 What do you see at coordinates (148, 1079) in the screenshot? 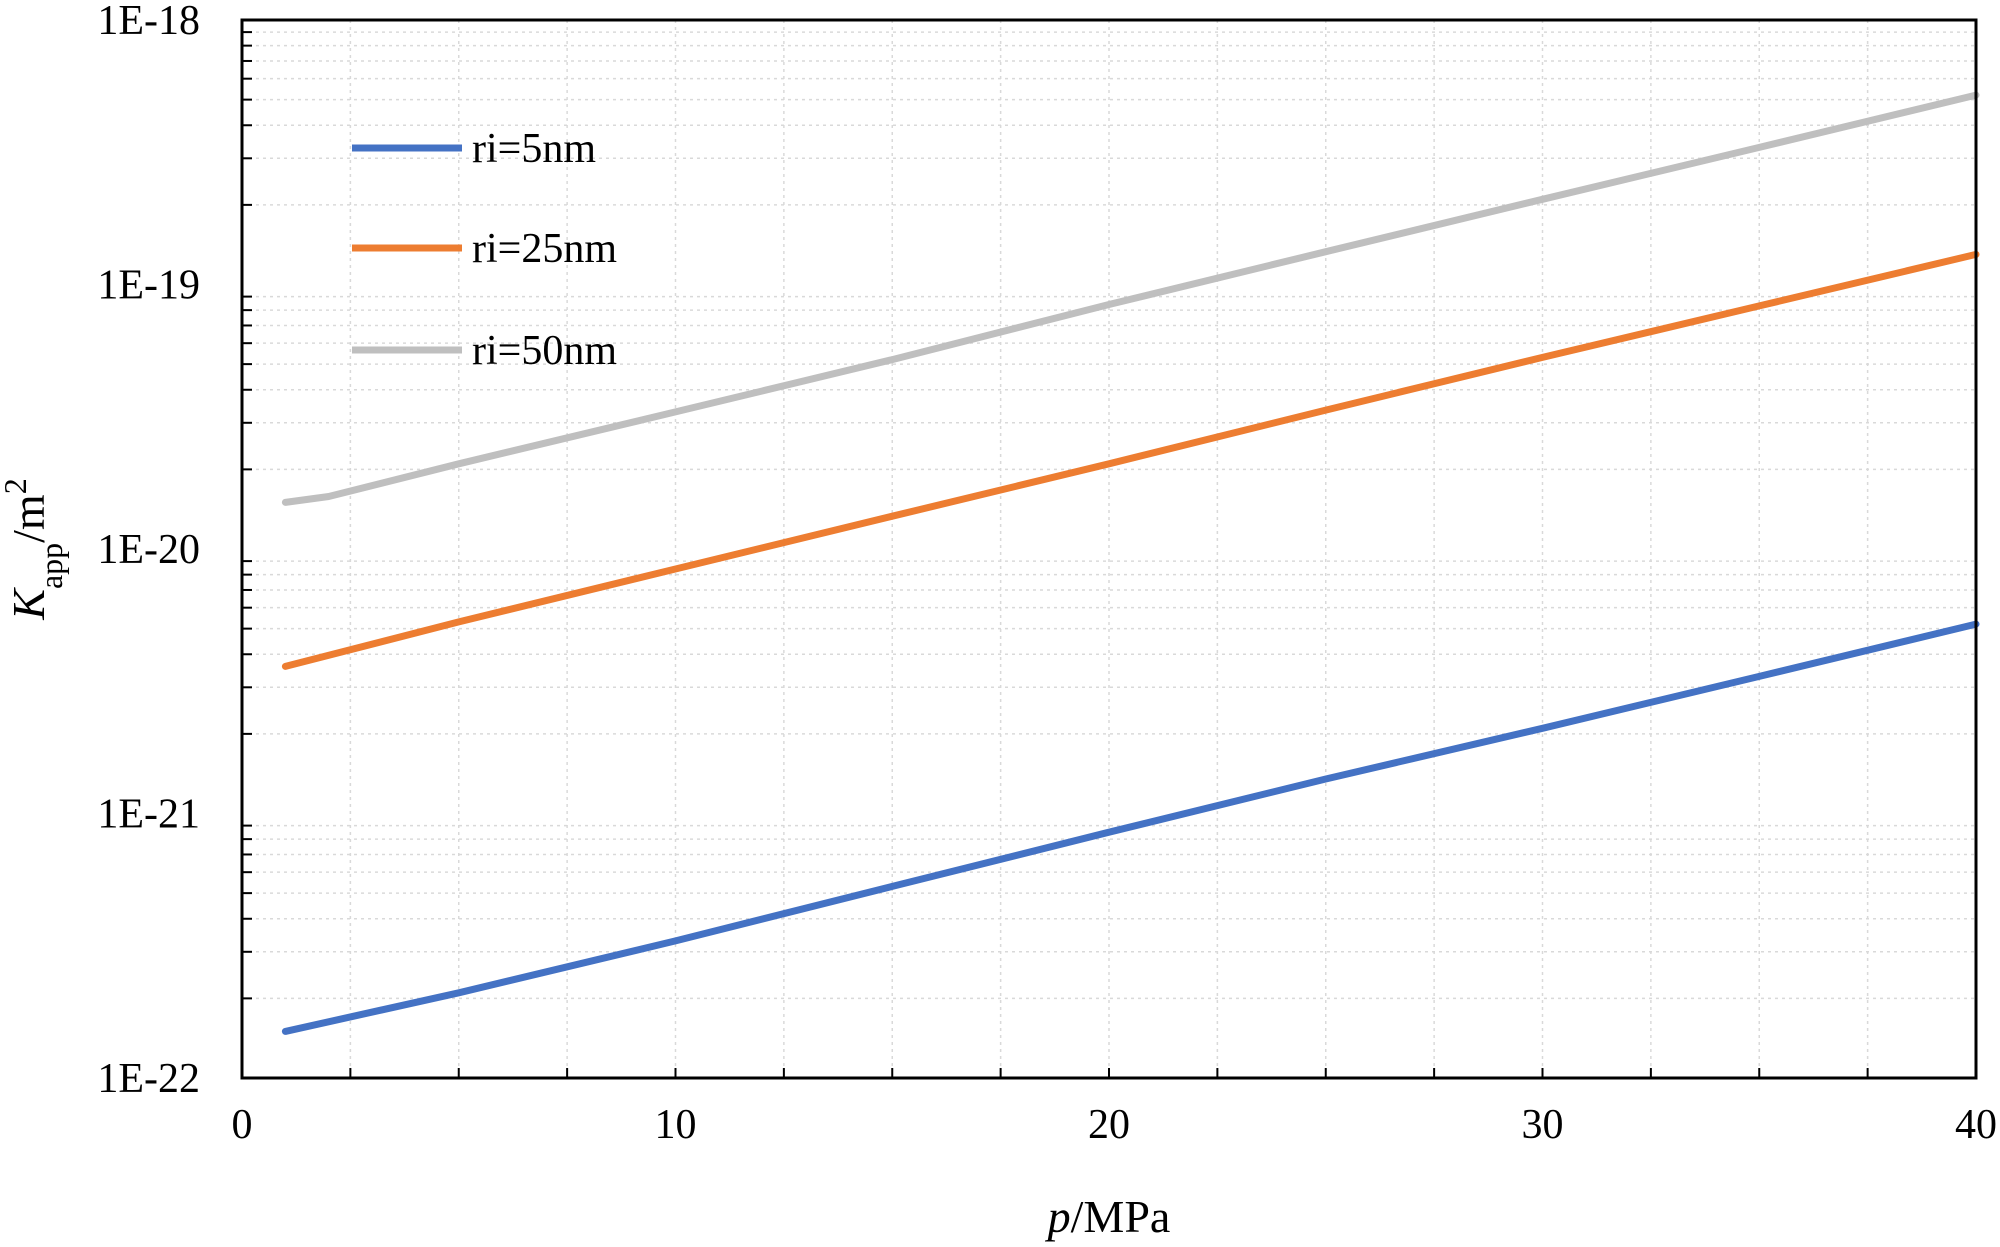
I see `y-tick-label: 1E-22` at bounding box center [148, 1079].